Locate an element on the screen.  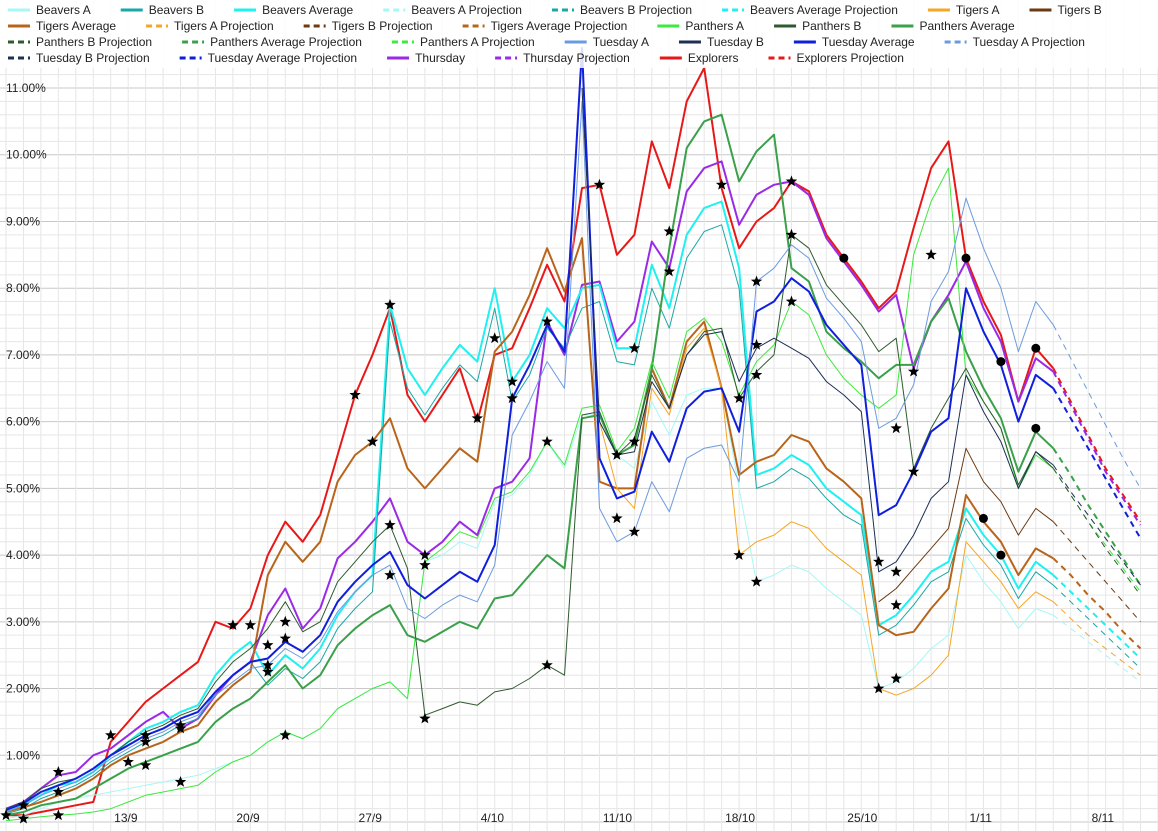
legend-item-panthers-a: Panthers A is located at coordinates (700, 26).